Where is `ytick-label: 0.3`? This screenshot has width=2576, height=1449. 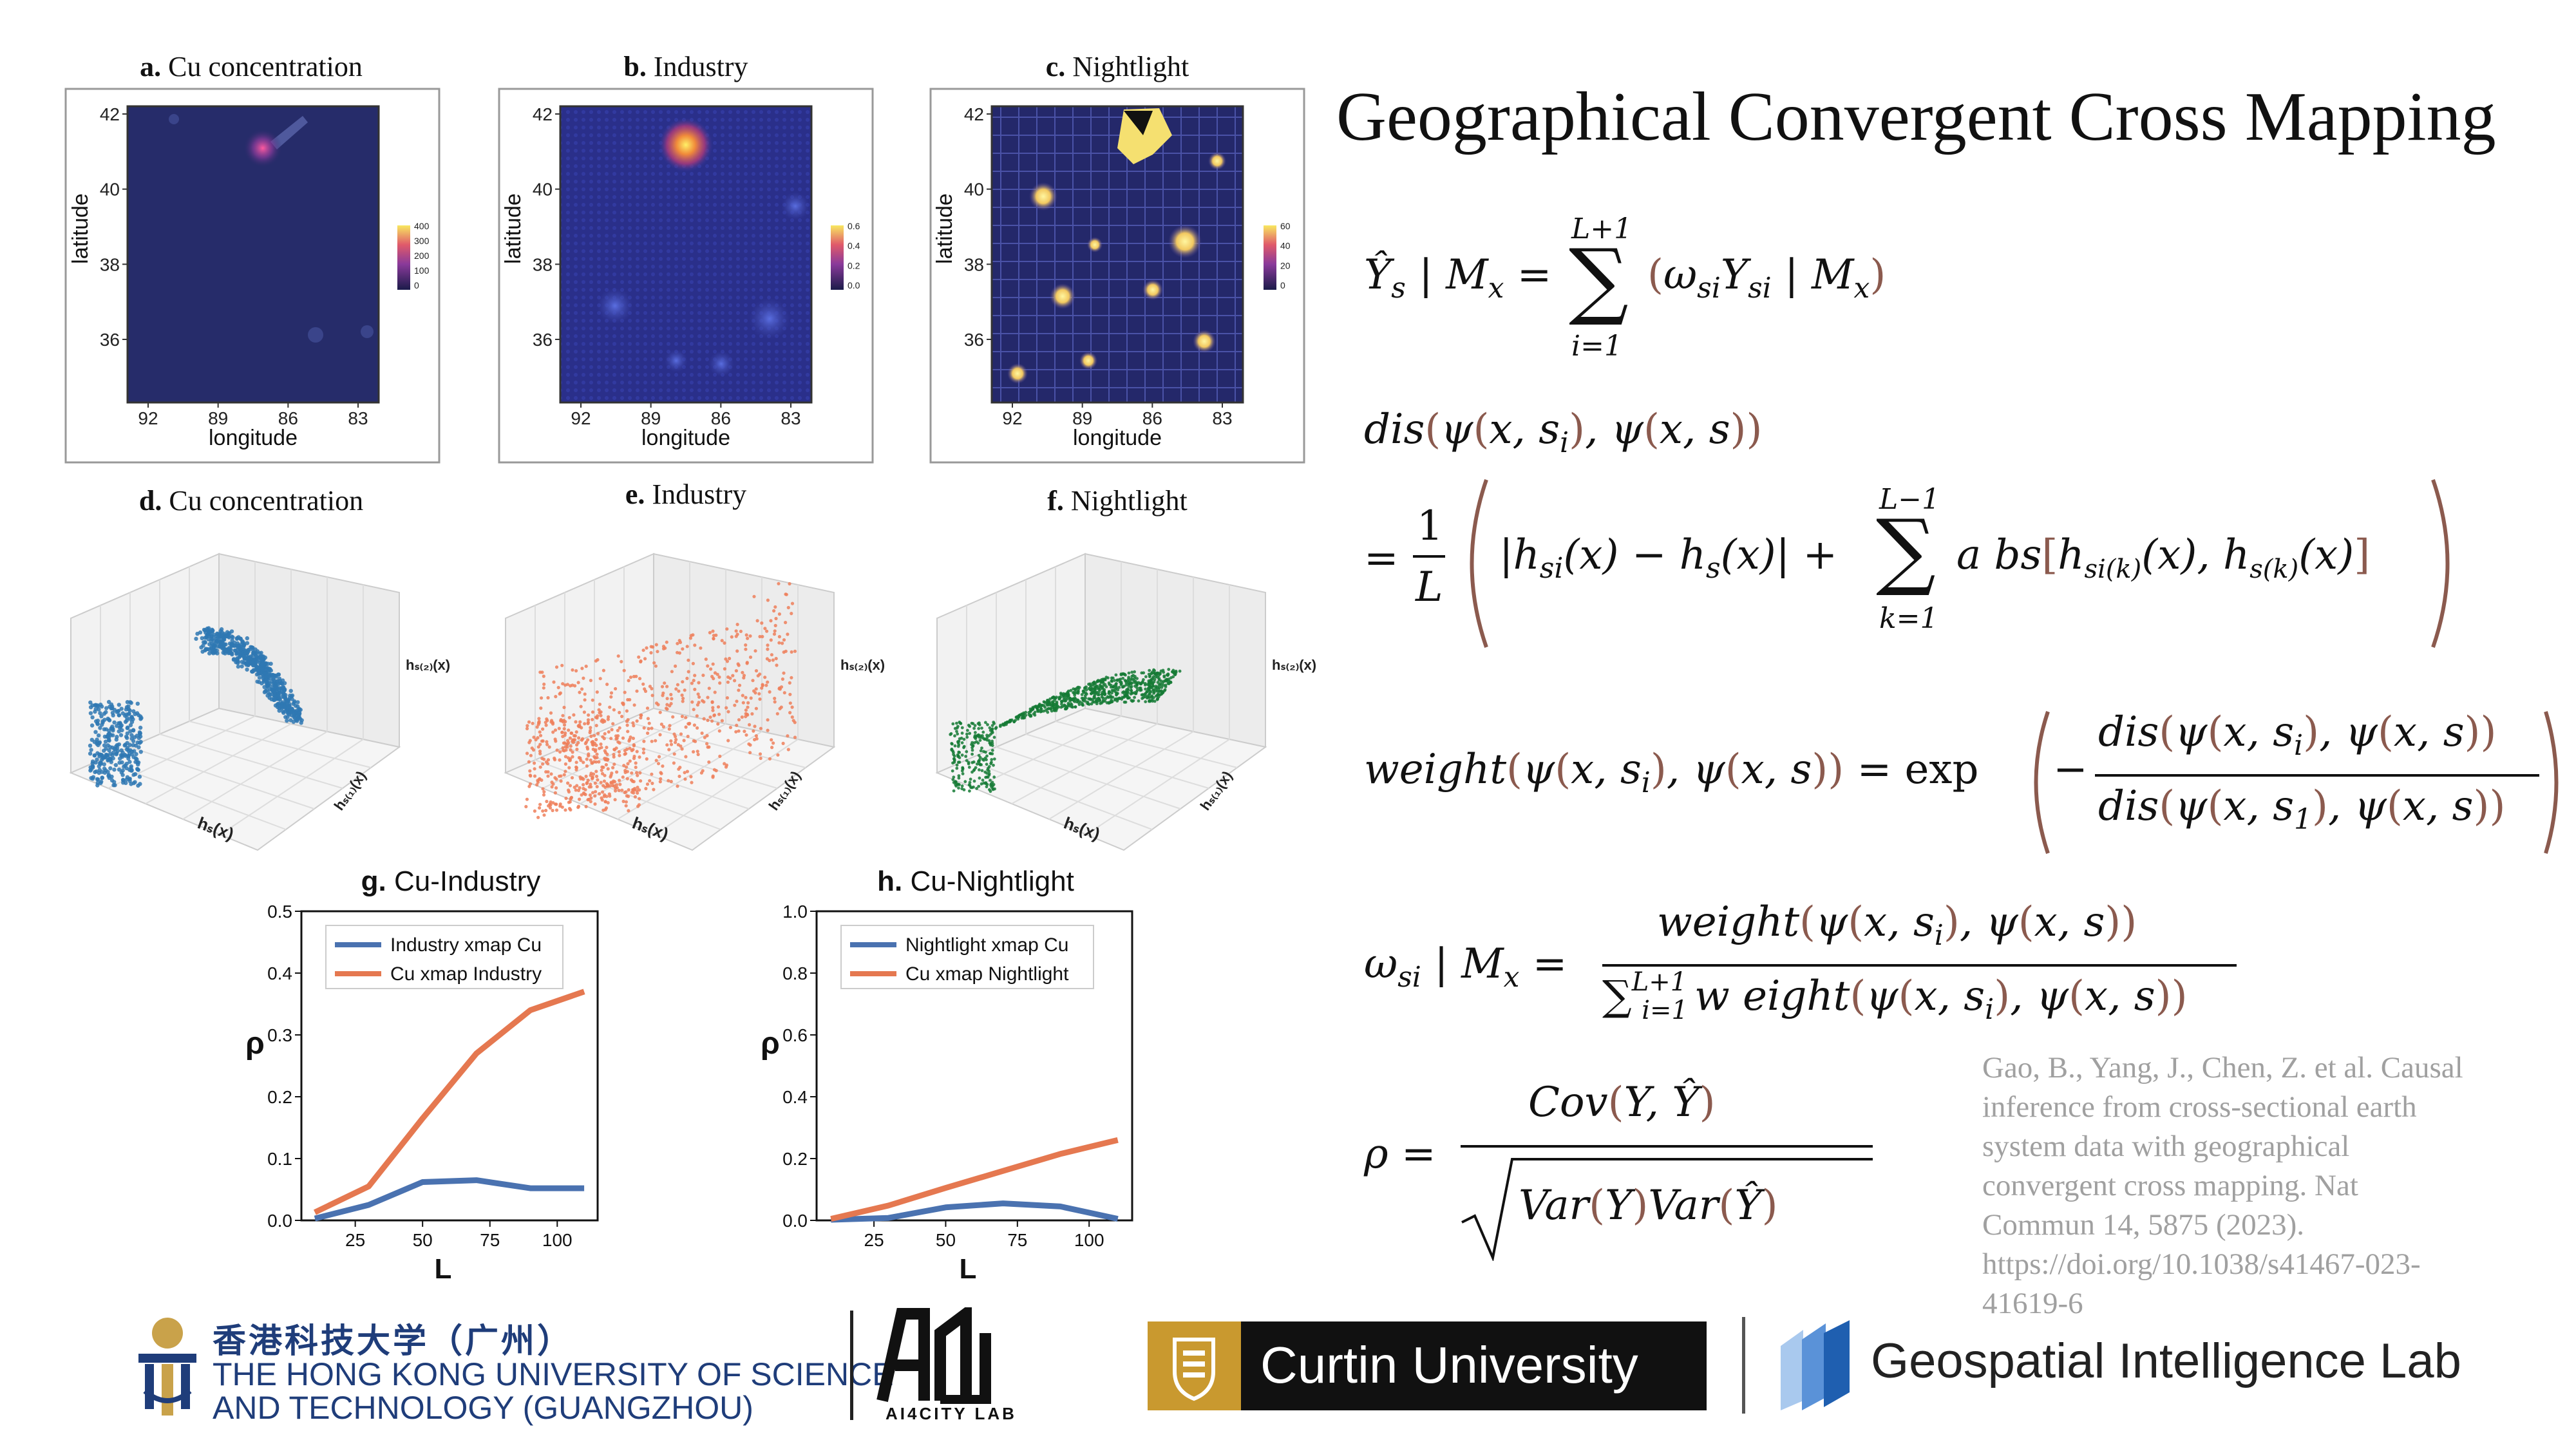 ytick-label: 0.3 is located at coordinates (279, 1035).